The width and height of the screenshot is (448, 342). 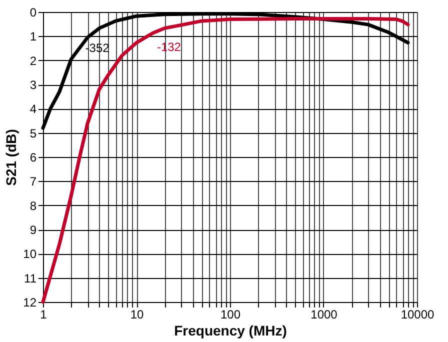 I want to click on y-tick-label: 0, so click(x=33, y=13).